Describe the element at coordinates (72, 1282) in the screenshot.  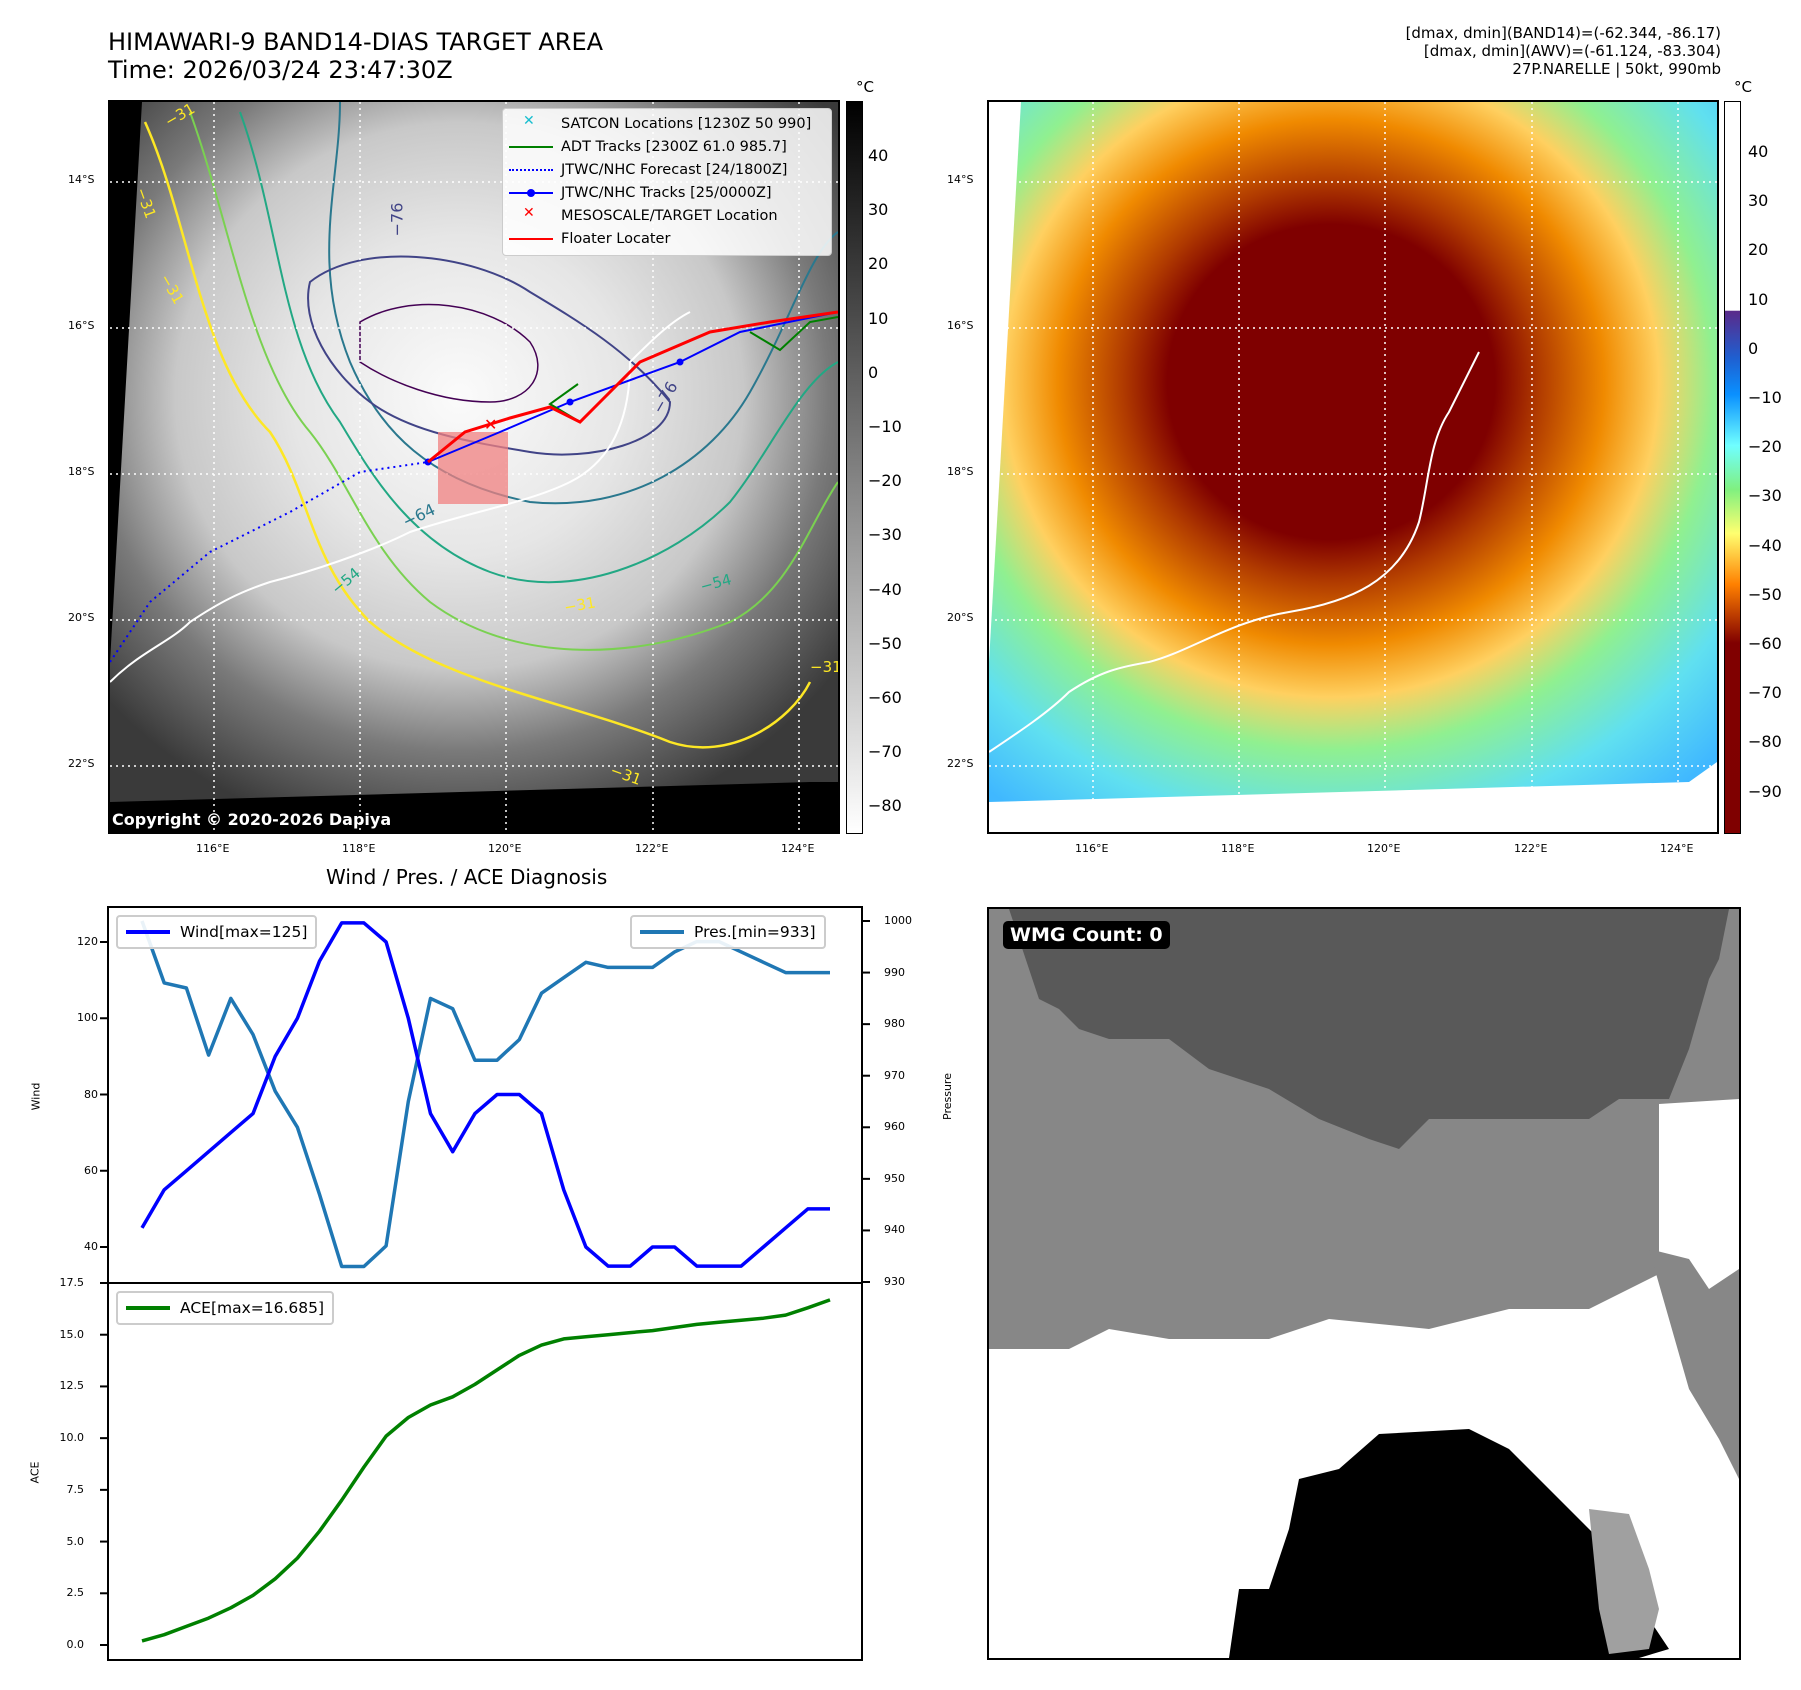
I see `ace-tick-label: 17.5` at that location.